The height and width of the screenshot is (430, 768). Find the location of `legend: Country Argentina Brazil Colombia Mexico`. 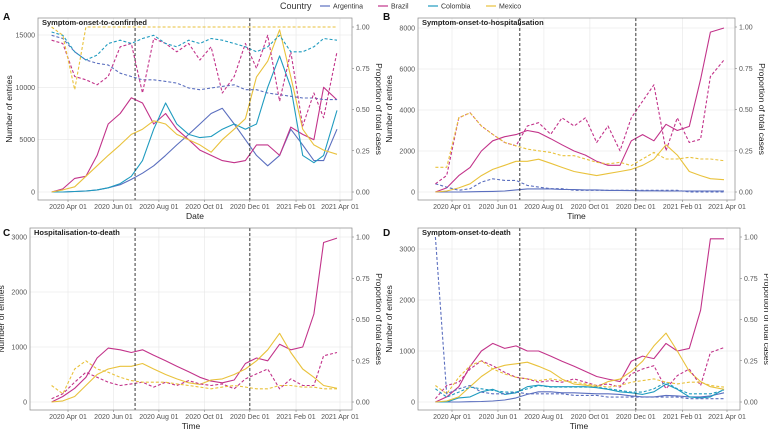

legend: Country Argentina Brazil Colombia Mexico is located at coordinates (400, 6).